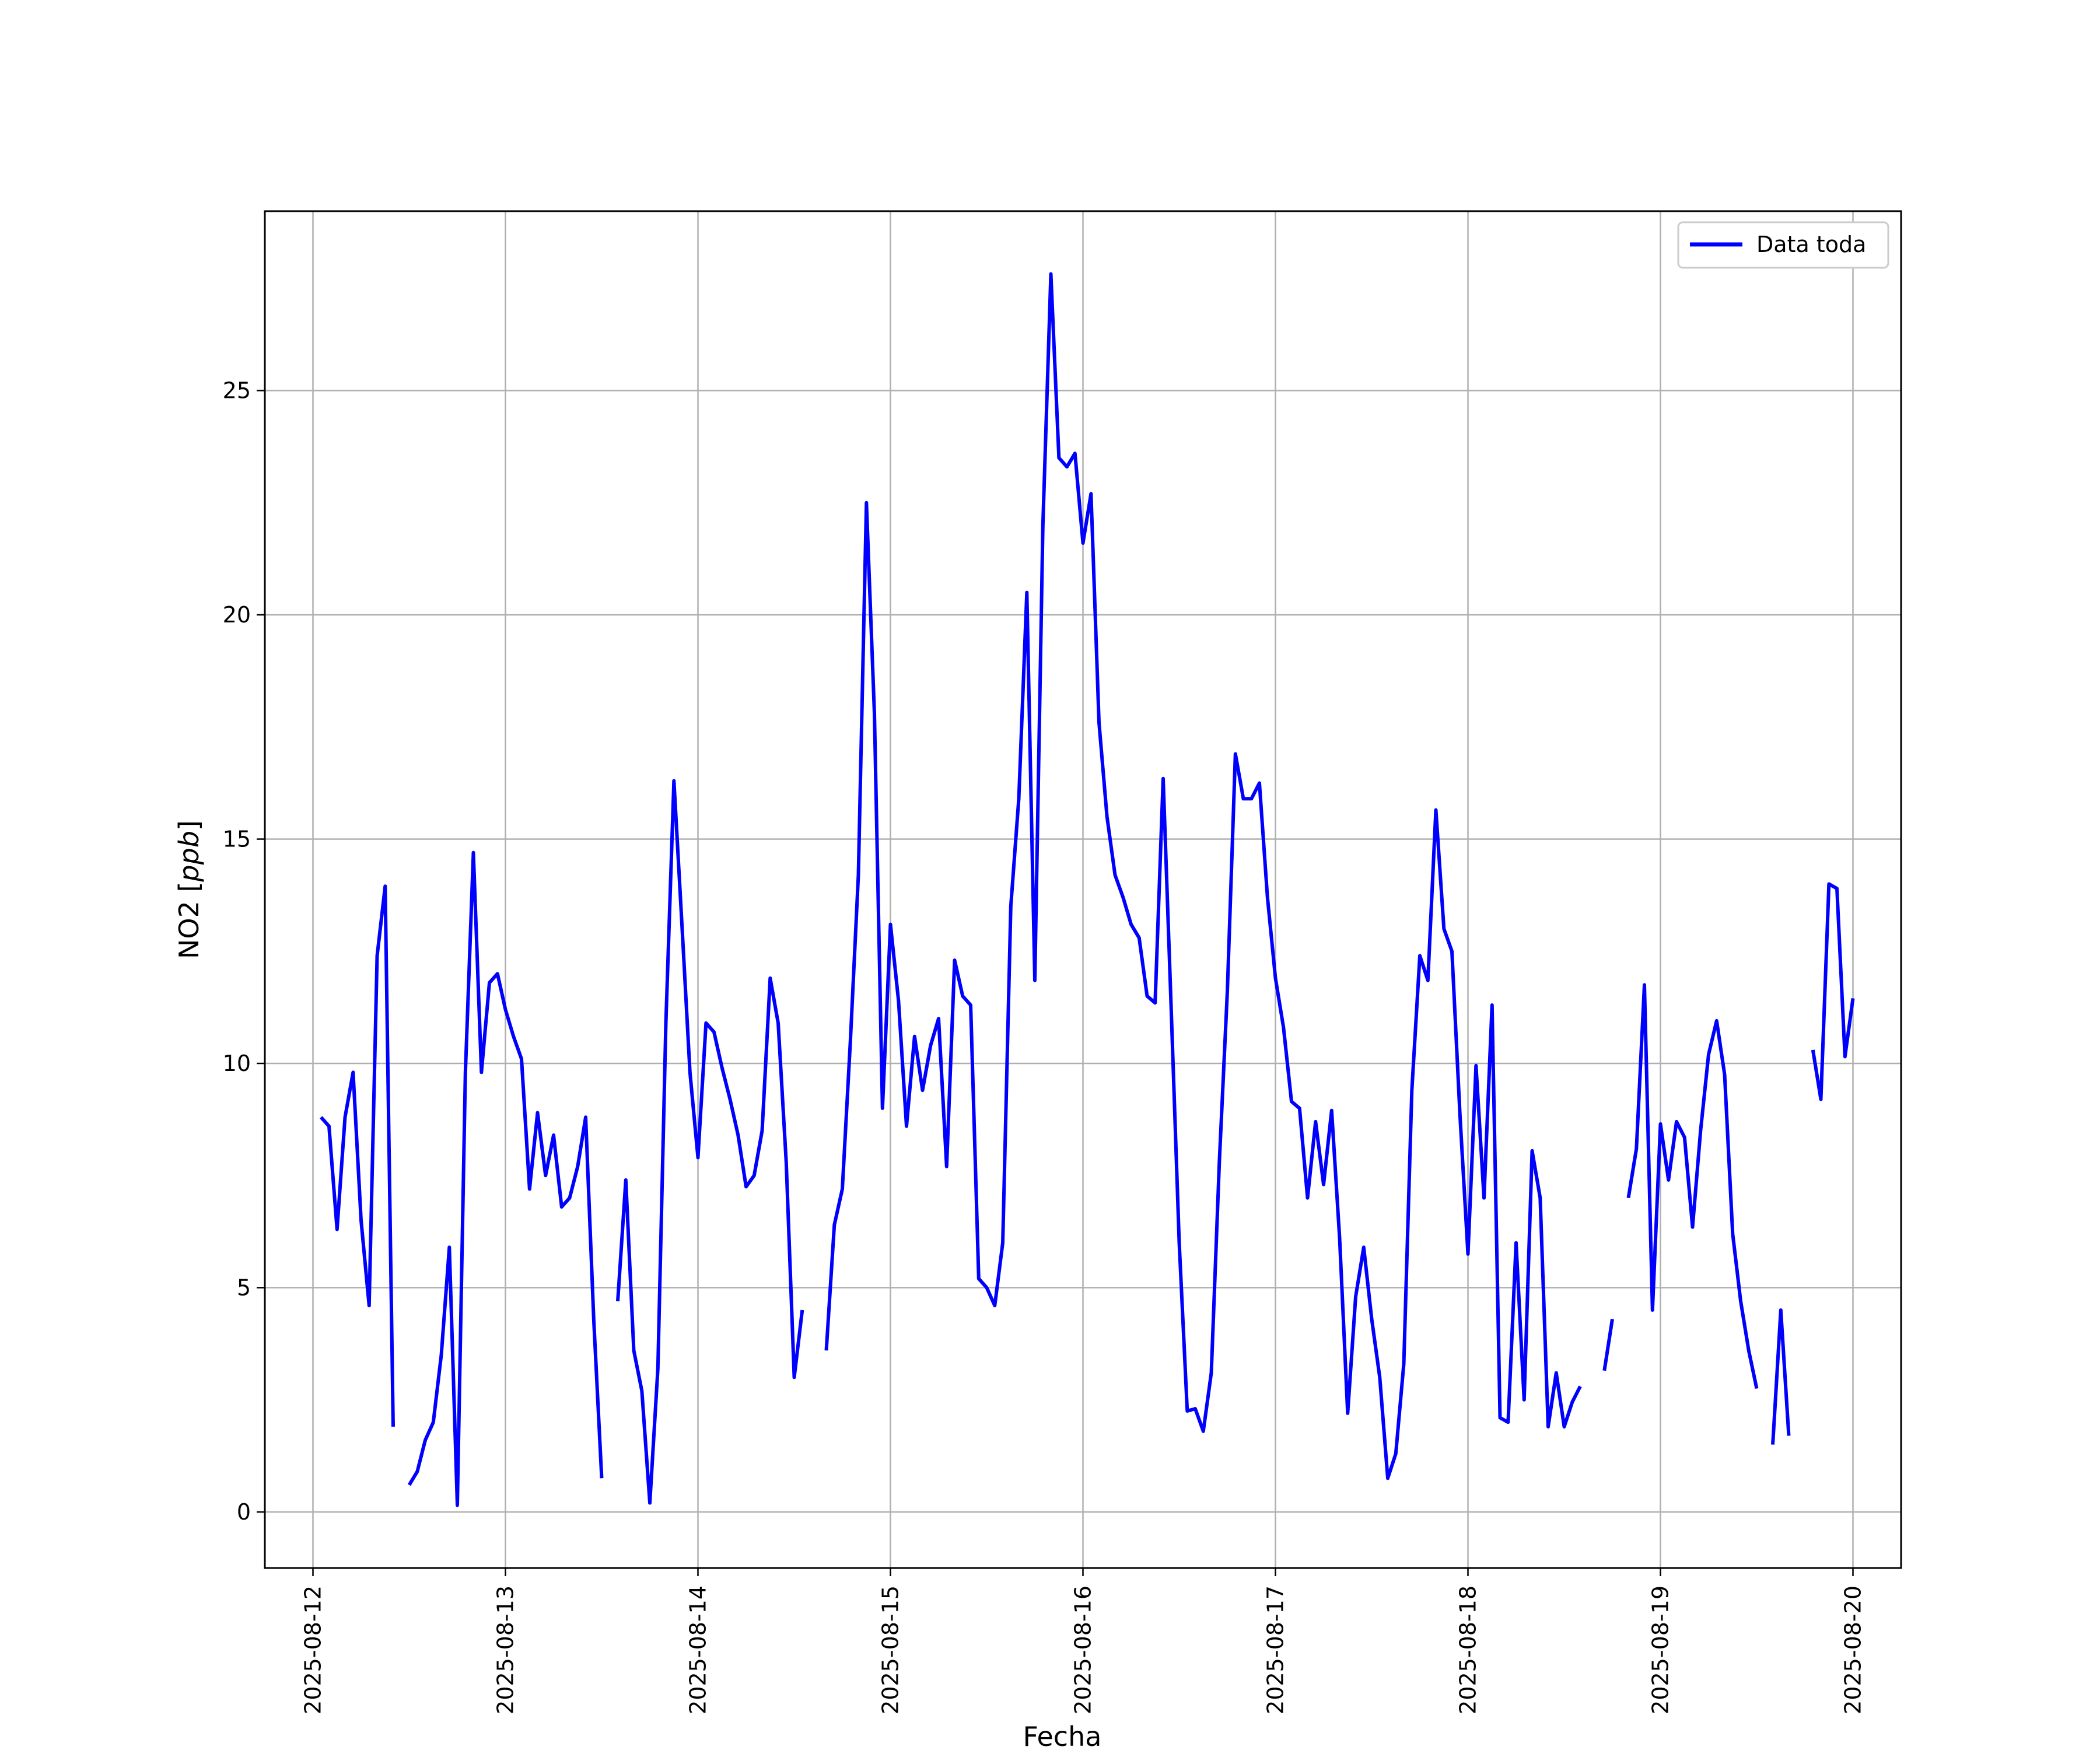 This screenshot has width=2100, height=1750. I want to click on legend: Data toda, so click(1783, 245).